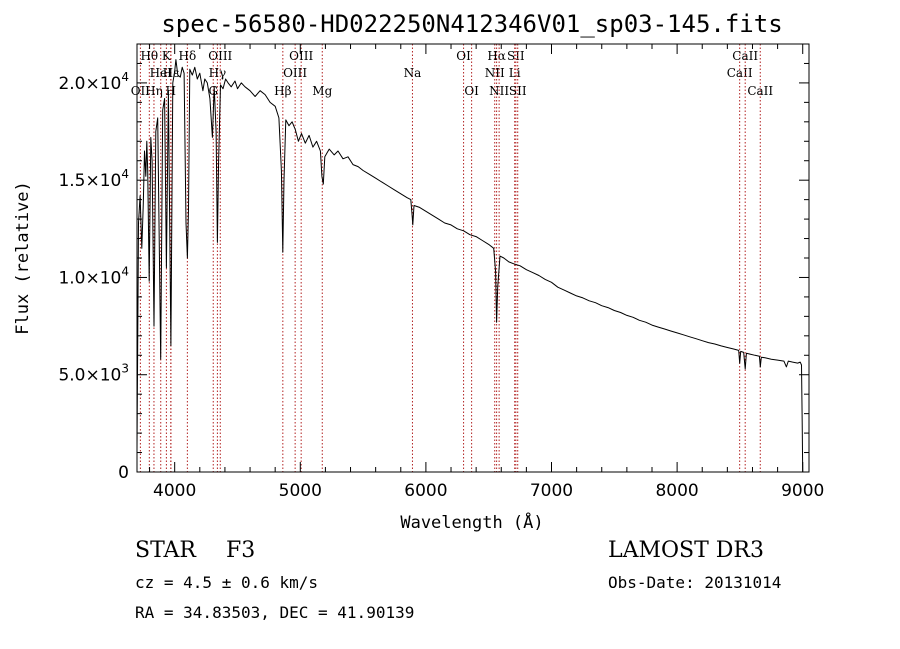 The height and width of the screenshot is (649, 900). What do you see at coordinates (167, 56) in the screenshot?
I see `line-marker-label: K` at bounding box center [167, 56].